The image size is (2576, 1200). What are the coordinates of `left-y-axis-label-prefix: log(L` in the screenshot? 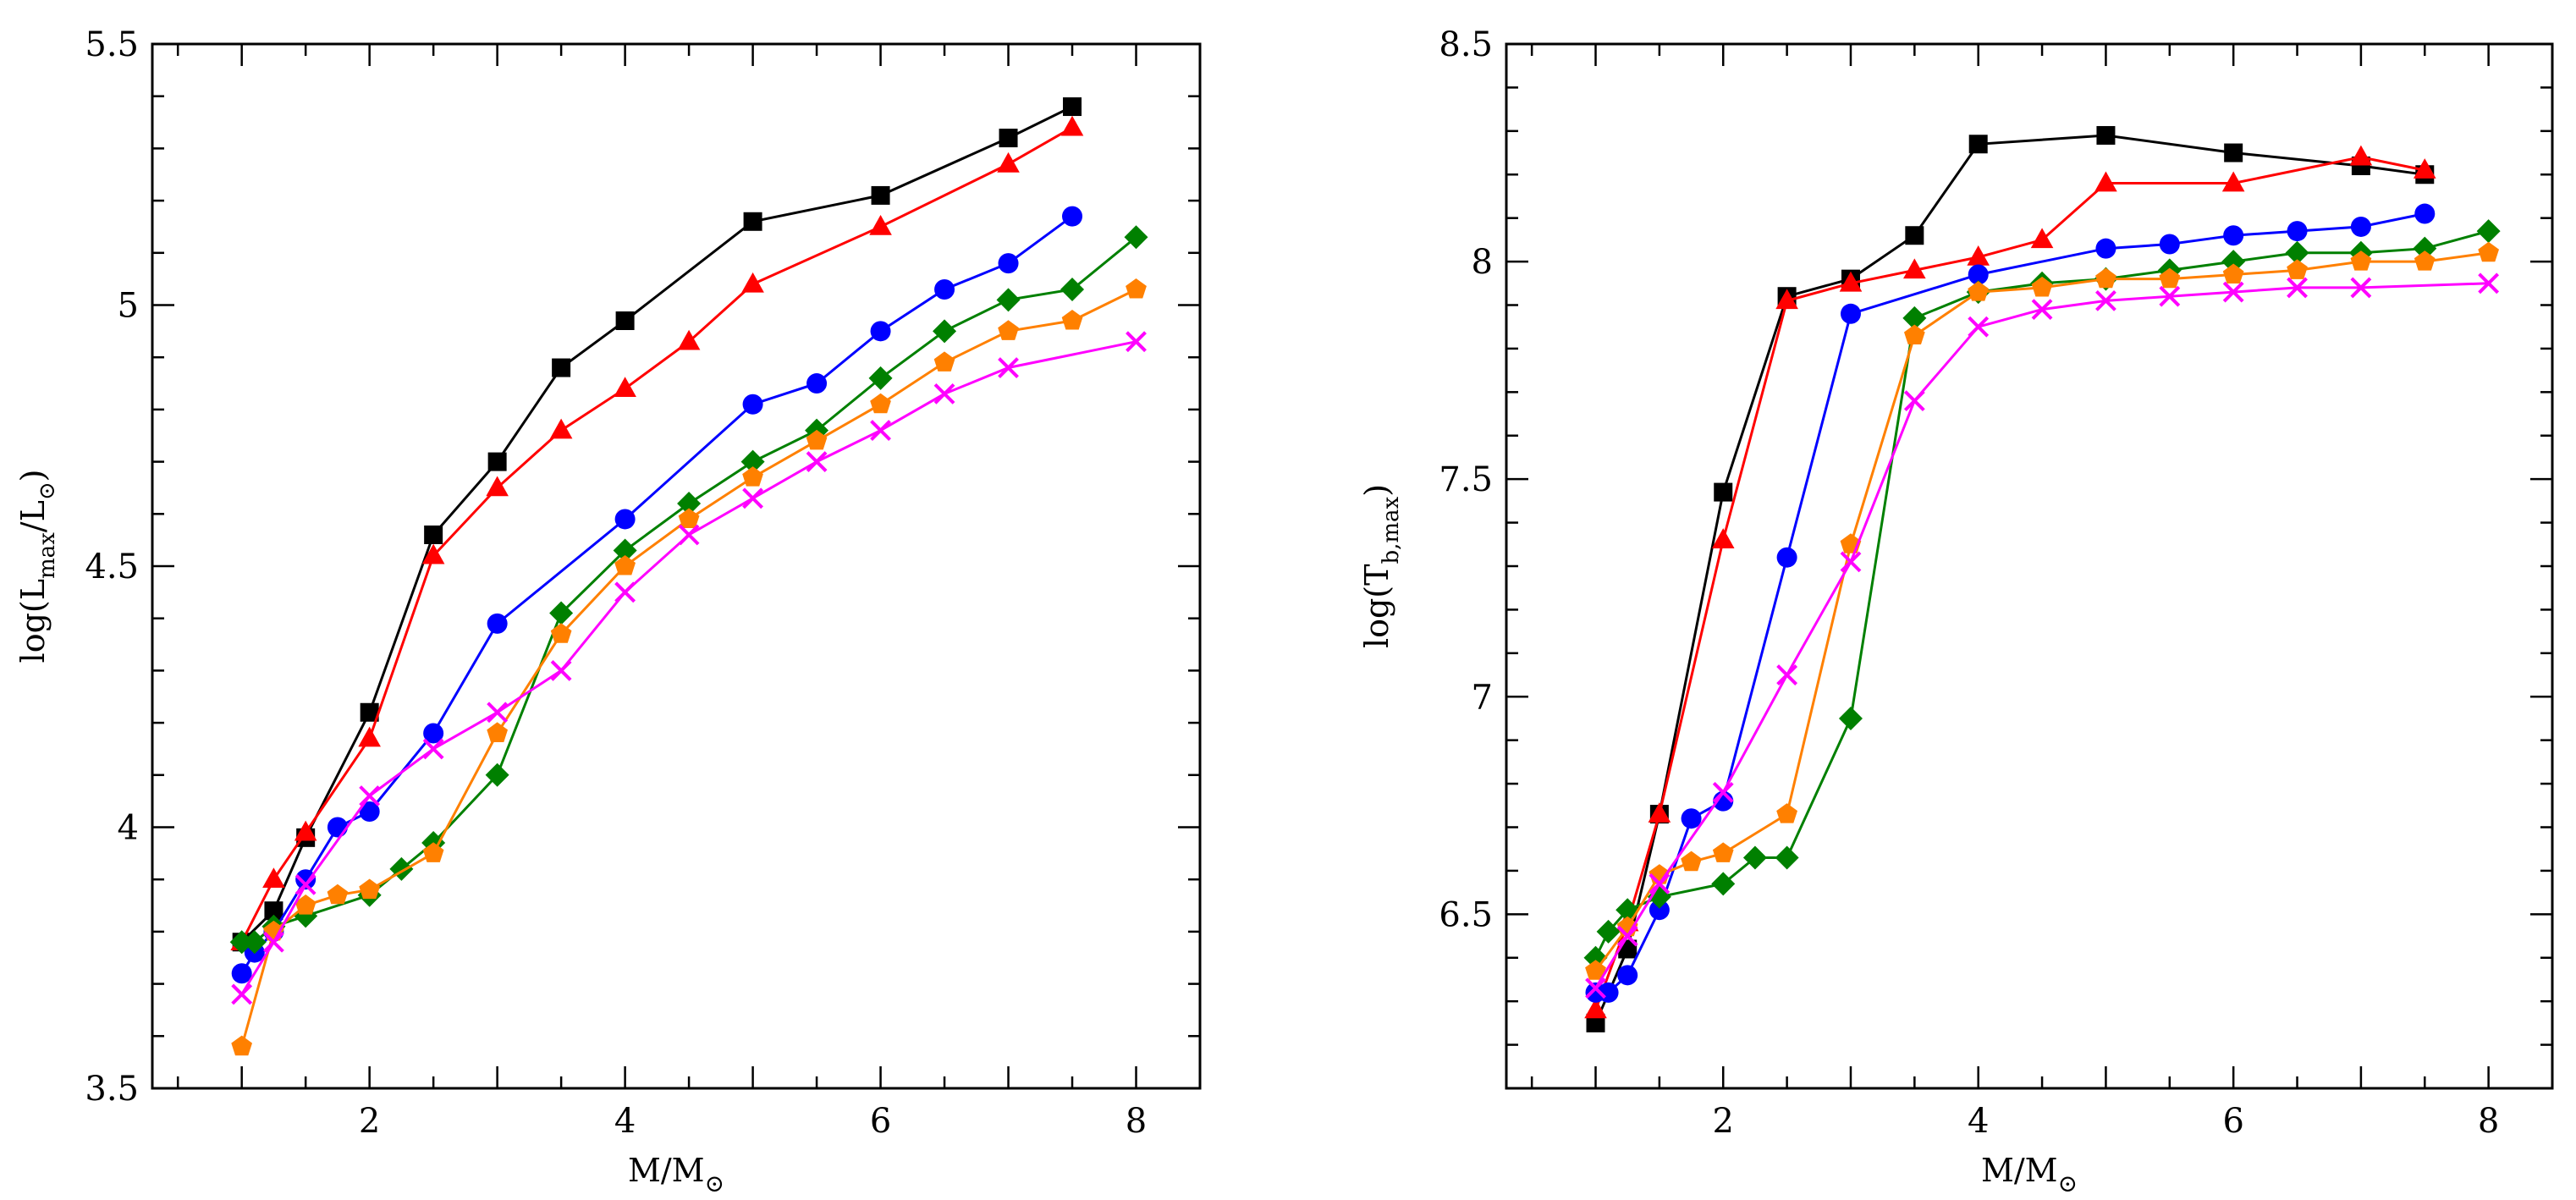 It's located at (33, 621).